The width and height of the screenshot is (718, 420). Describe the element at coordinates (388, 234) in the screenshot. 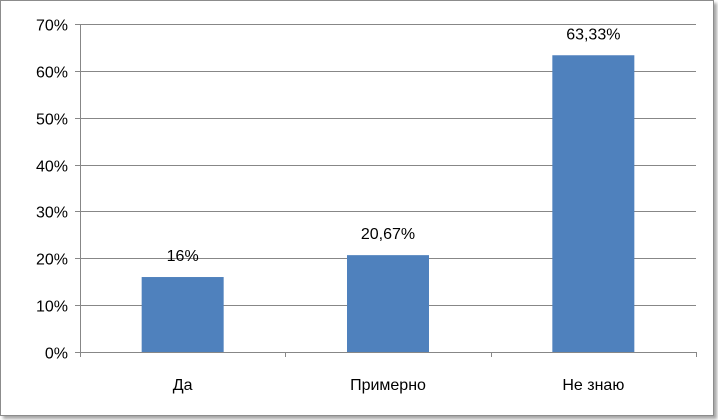

I see `data-label: 20,67%` at that location.